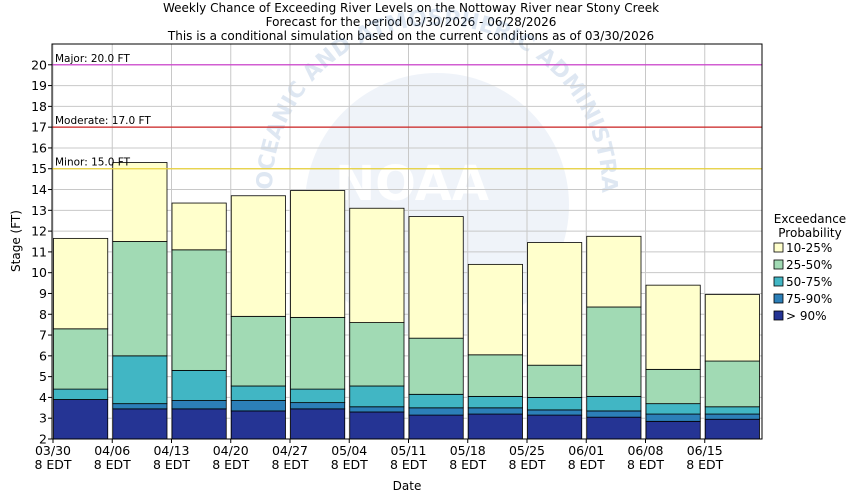 This screenshot has height=500, width=850. What do you see at coordinates (16, 241) in the screenshot?
I see `y-axis-label: Stage (FT)` at bounding box center [16, 241].